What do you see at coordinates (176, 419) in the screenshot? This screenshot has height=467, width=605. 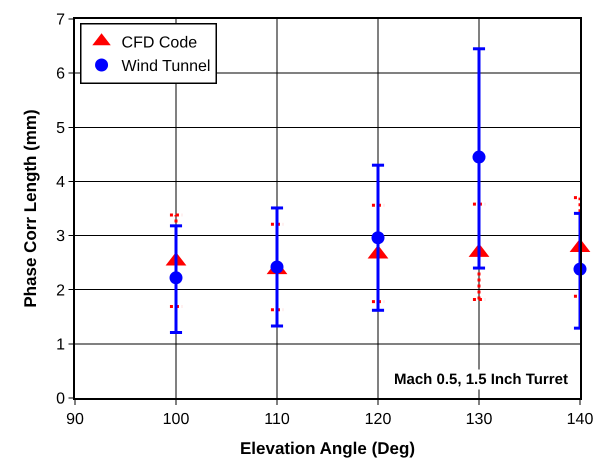 I see `x-tick-label: 100` at bounding box center [176, 419].